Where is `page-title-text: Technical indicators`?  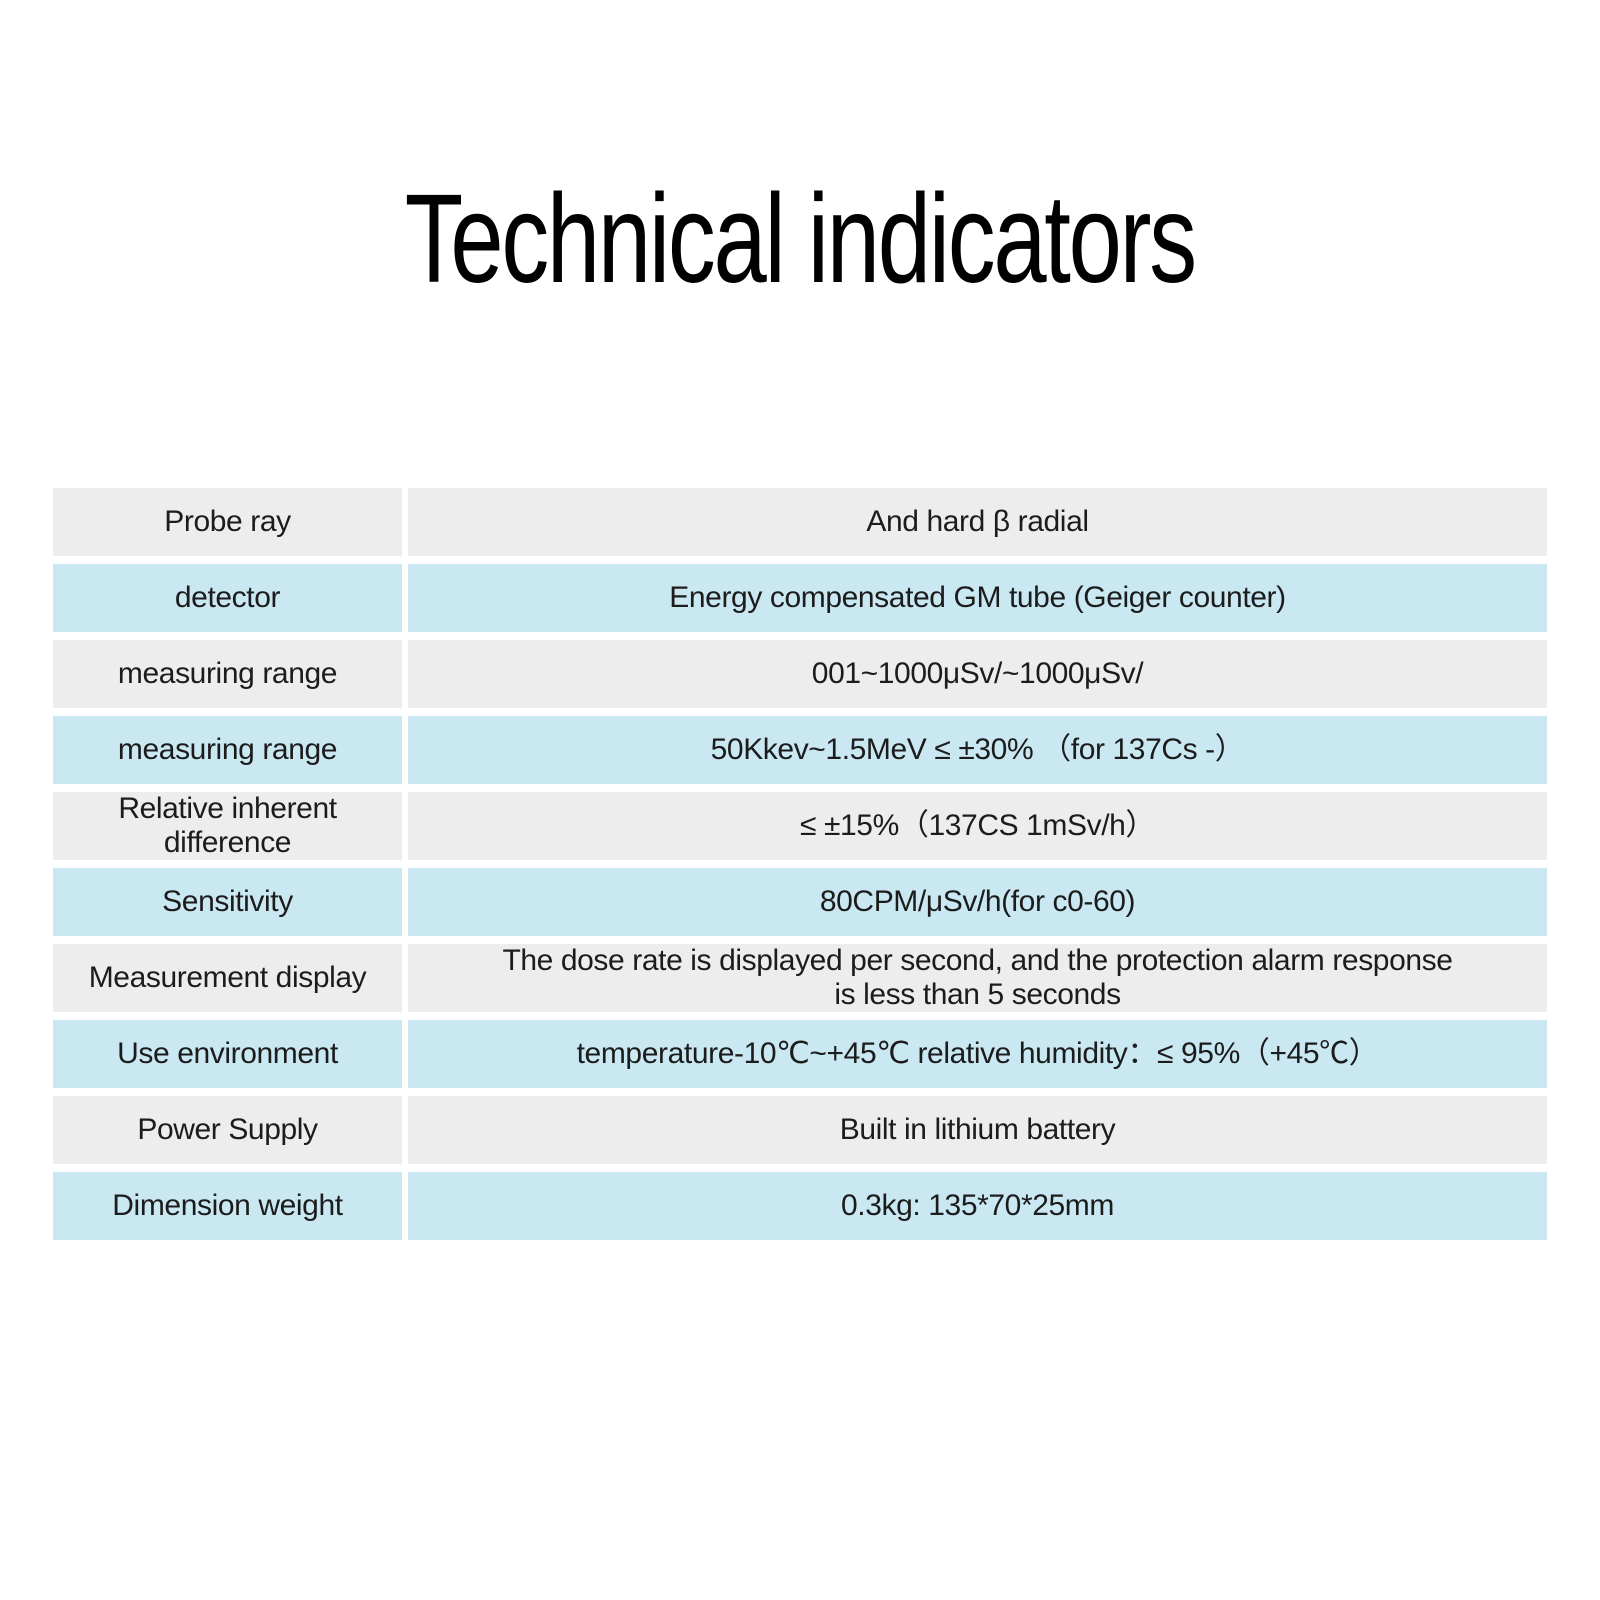
page-title-text: Technical indicators is located at coordinates (800, 238).